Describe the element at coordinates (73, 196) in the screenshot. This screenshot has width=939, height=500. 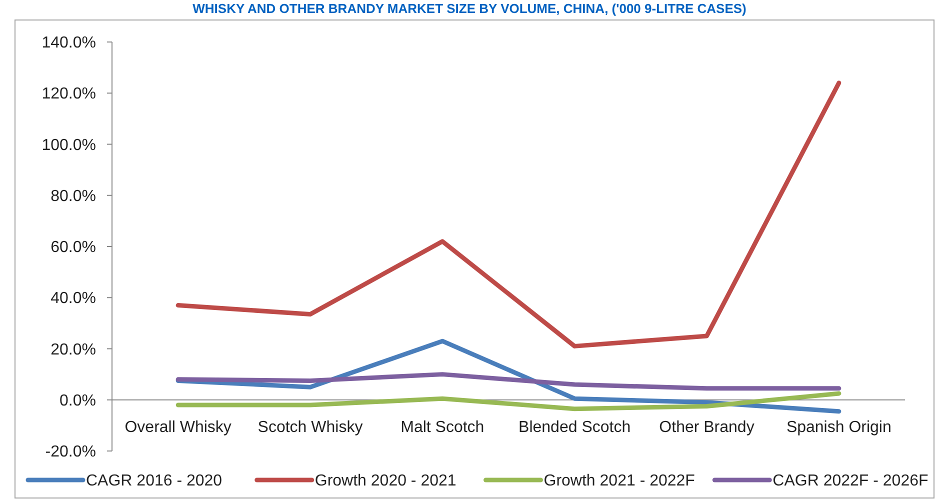
I see `y-tick-label: 80.0%` at that location.